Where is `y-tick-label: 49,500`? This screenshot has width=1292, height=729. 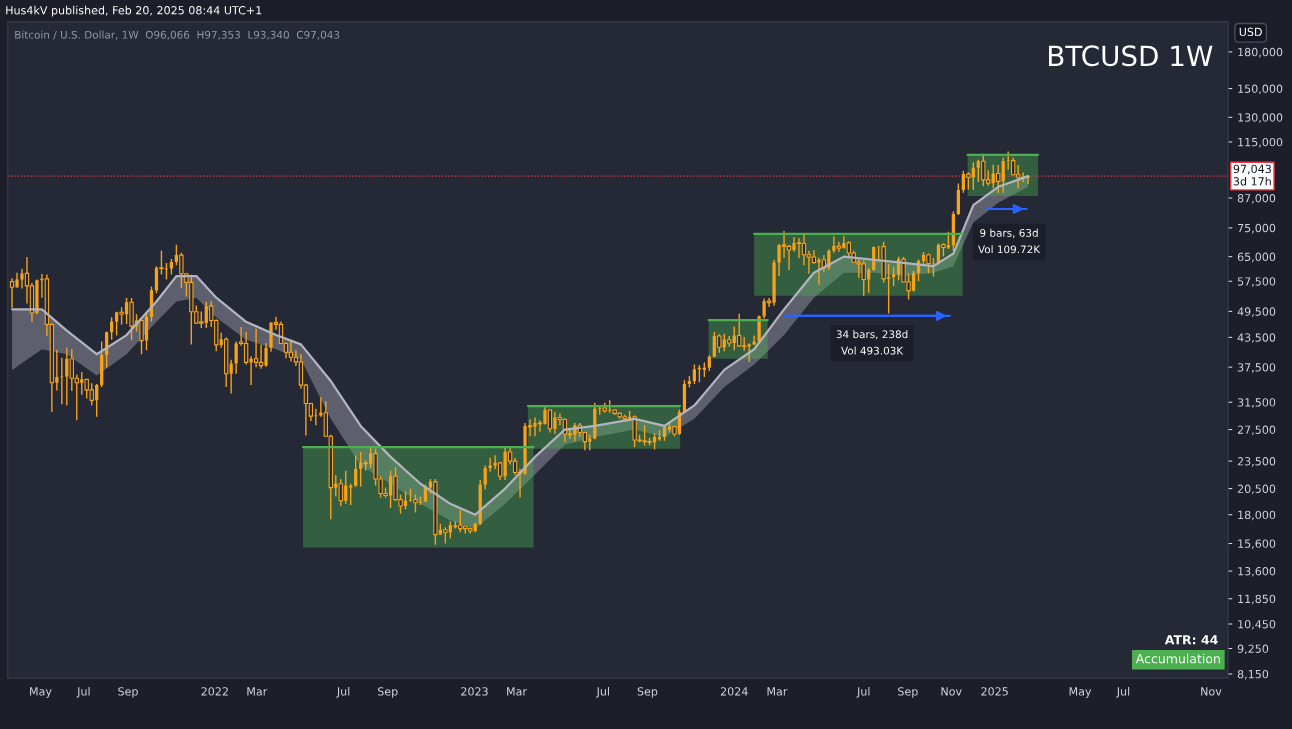
y-tick-label: 49,500 is located at coordinates (1256, 312).